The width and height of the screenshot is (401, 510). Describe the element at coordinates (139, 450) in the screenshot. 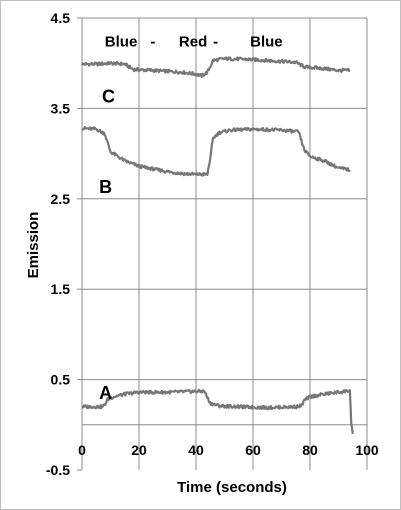

I see `x-tick-label: 20` at that location.